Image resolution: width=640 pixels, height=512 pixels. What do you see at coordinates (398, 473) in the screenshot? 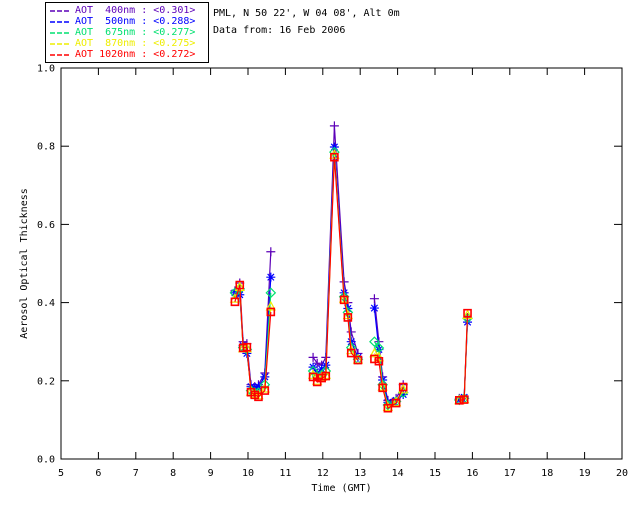
I see `svg-text: 14` at bounding box center [398, 473].